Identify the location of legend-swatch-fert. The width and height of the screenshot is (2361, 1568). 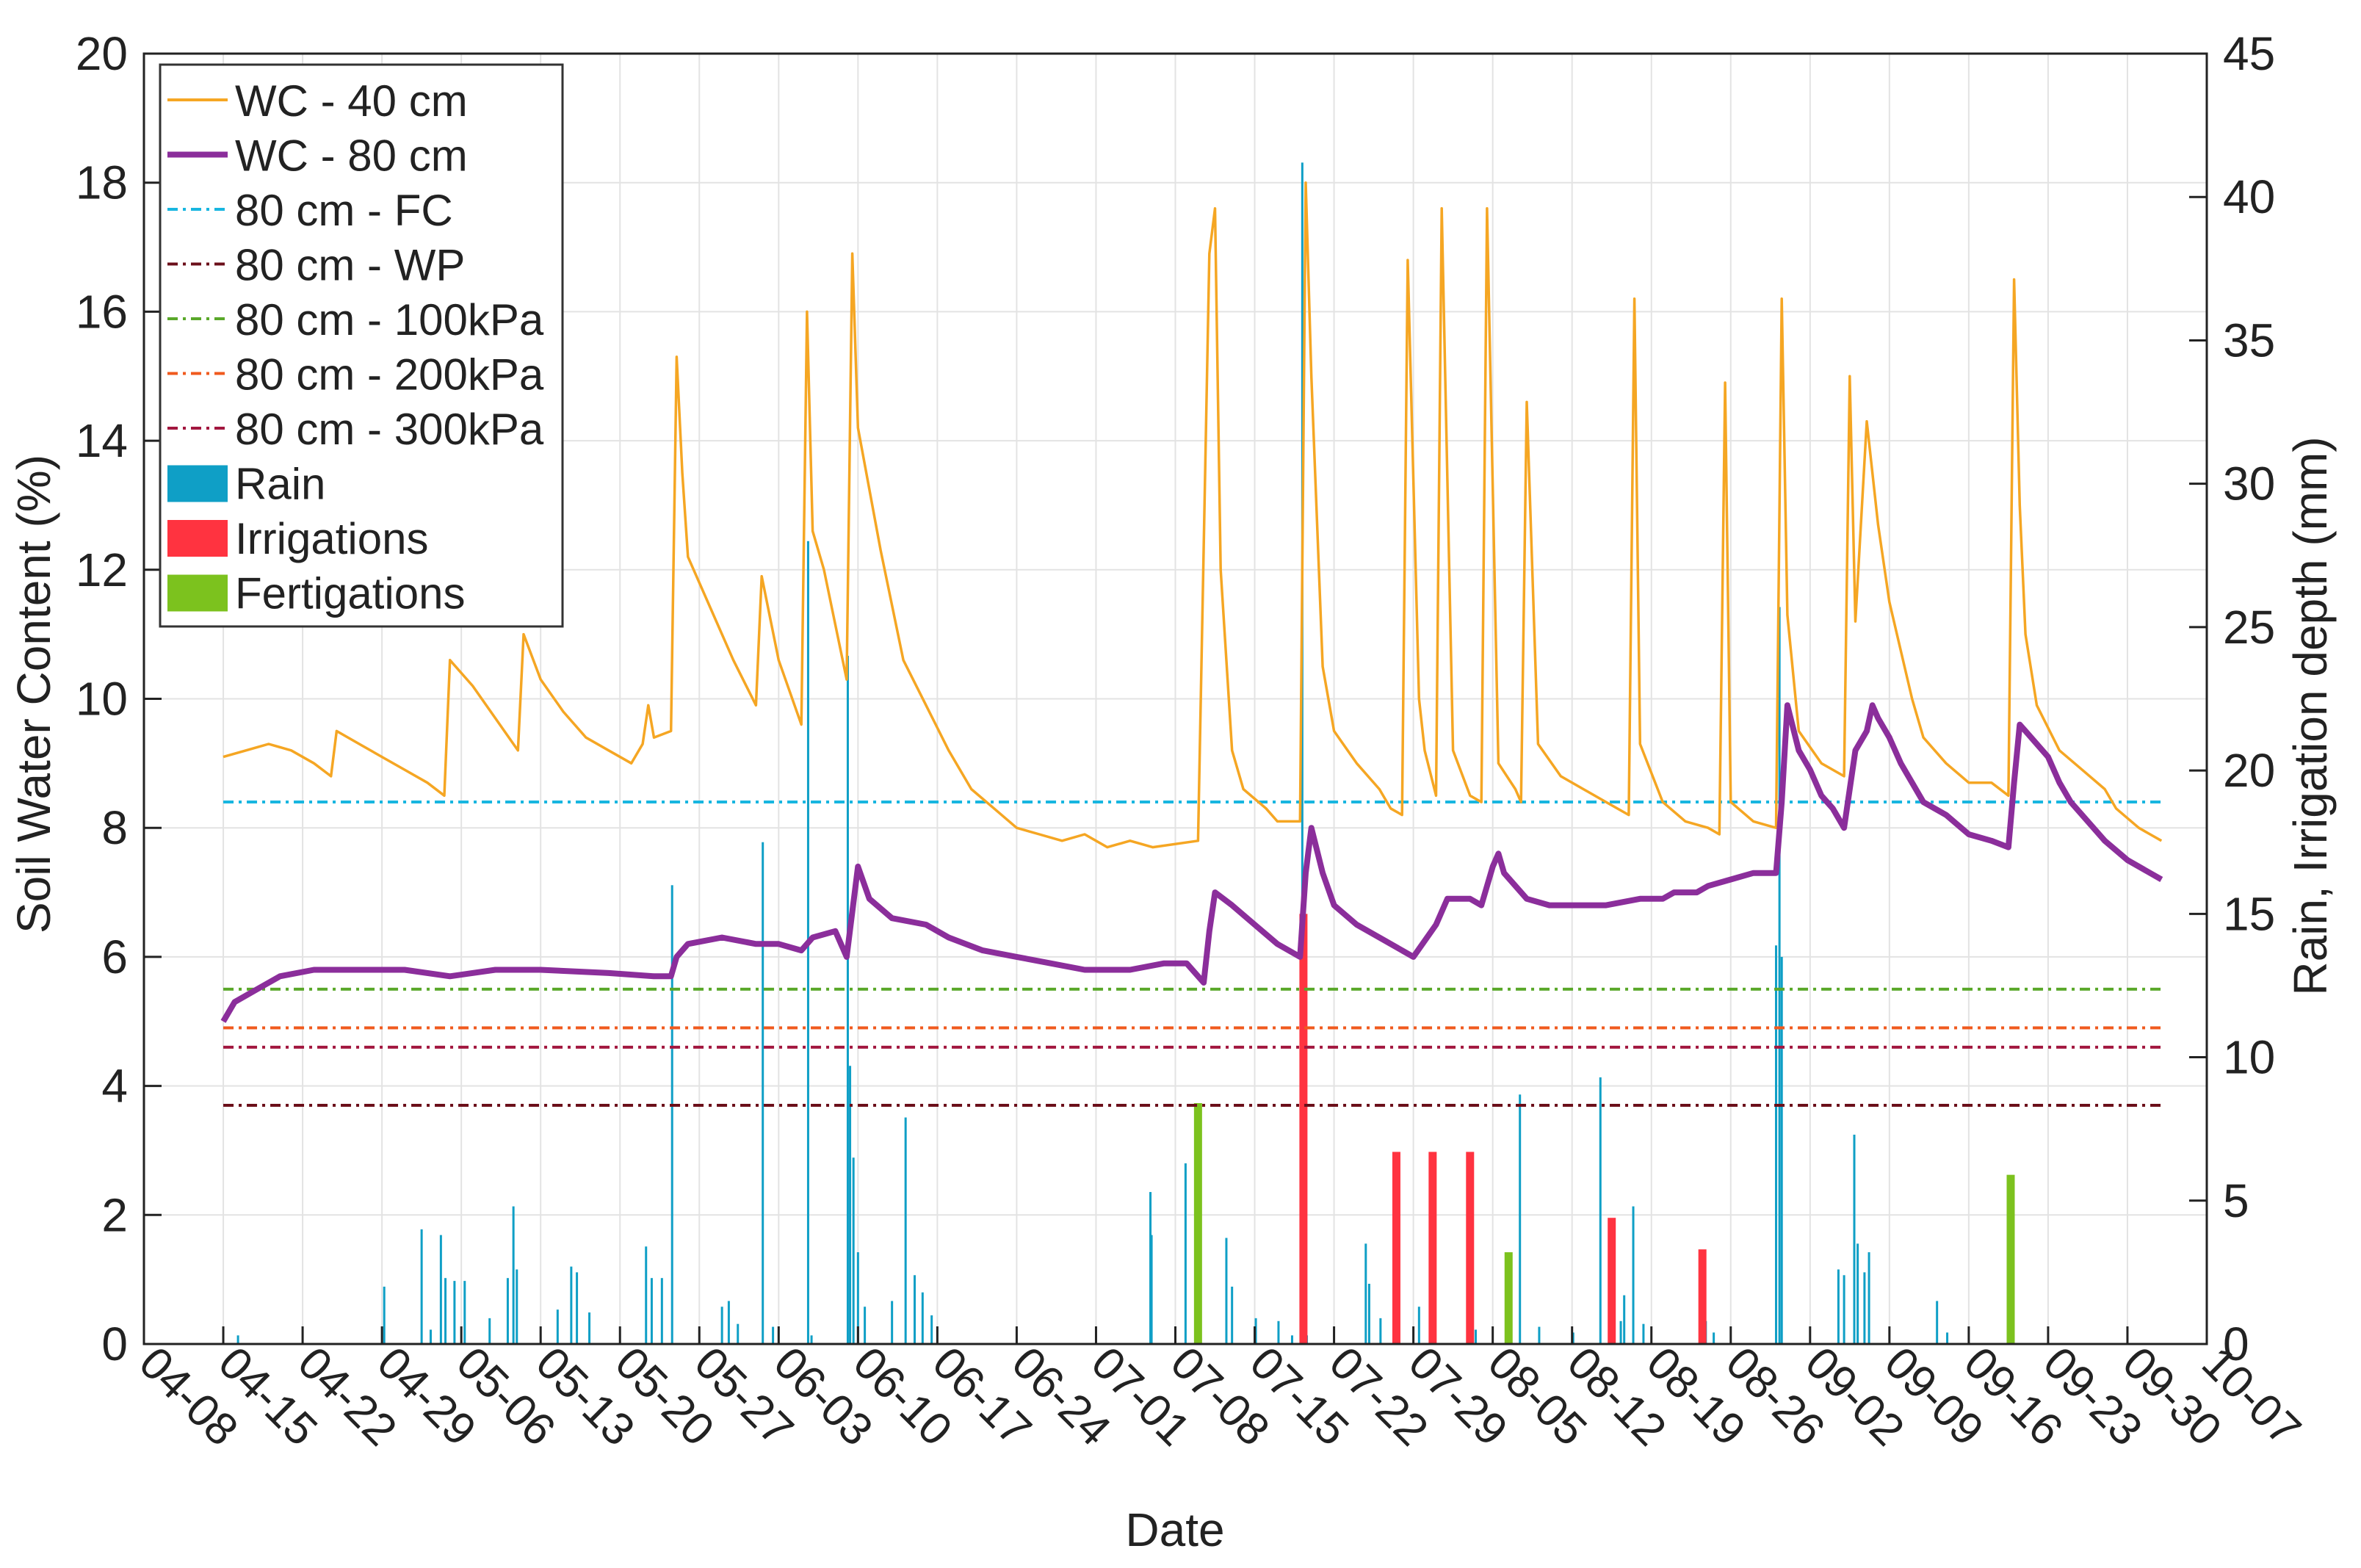
(197, 593).